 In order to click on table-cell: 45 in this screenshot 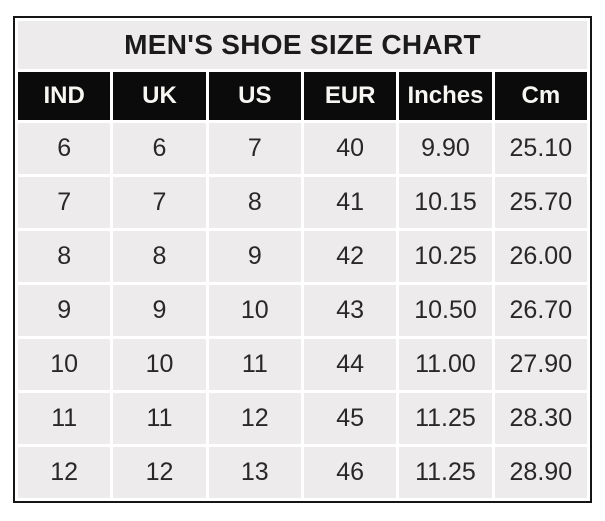, I will do `click(350, 418)`.